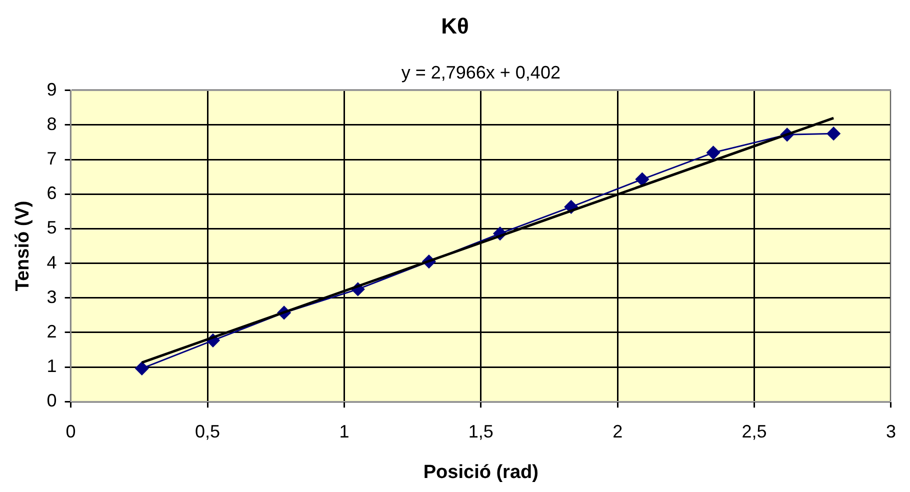 The height and width of the screenshot is (492, 910). I want to click on chart-title: Kθ, so click(455, 25).